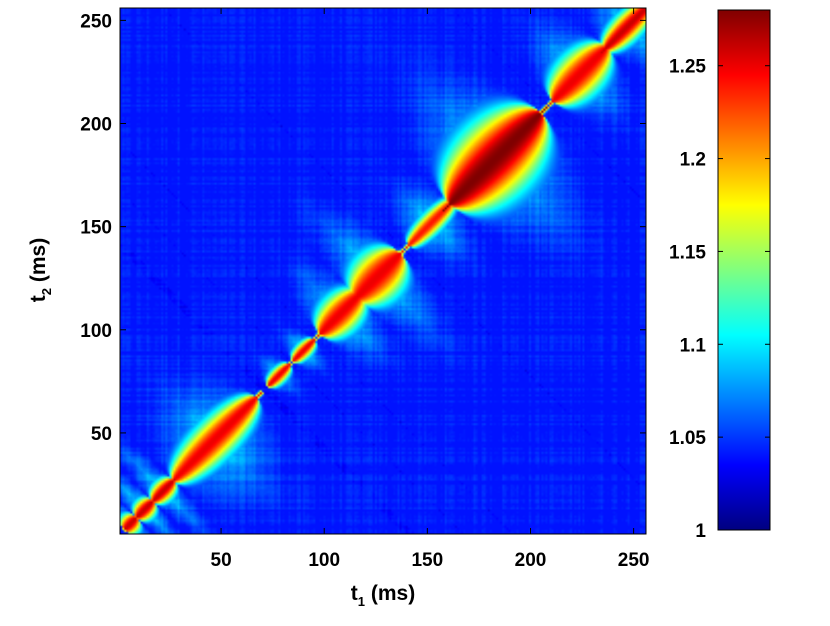 The width and height of the screenshot is (830, 626). What do you see at coordinates (427, 560) in the screenshot?
I see `x-tick-label-150: 150` at bounding box center [427, 560].